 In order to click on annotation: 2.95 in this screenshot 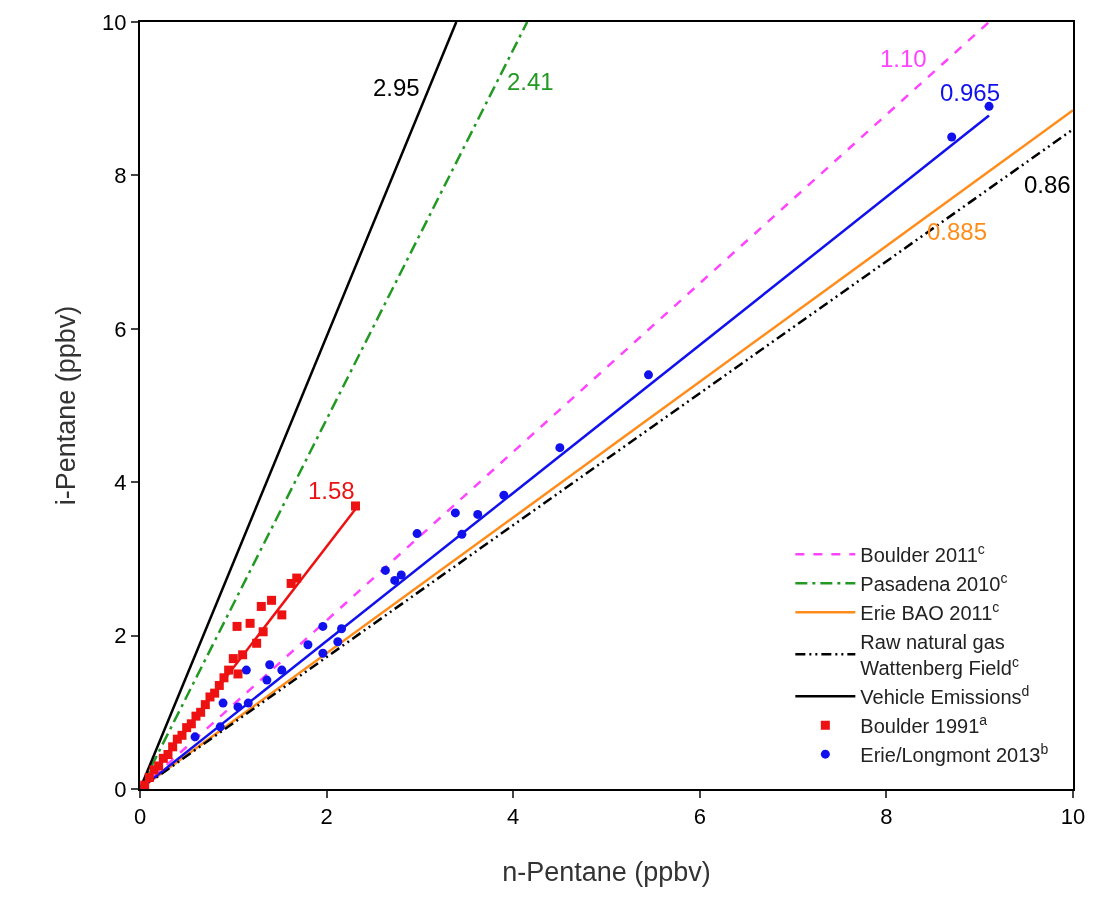, I will do `click(396, 87)`.